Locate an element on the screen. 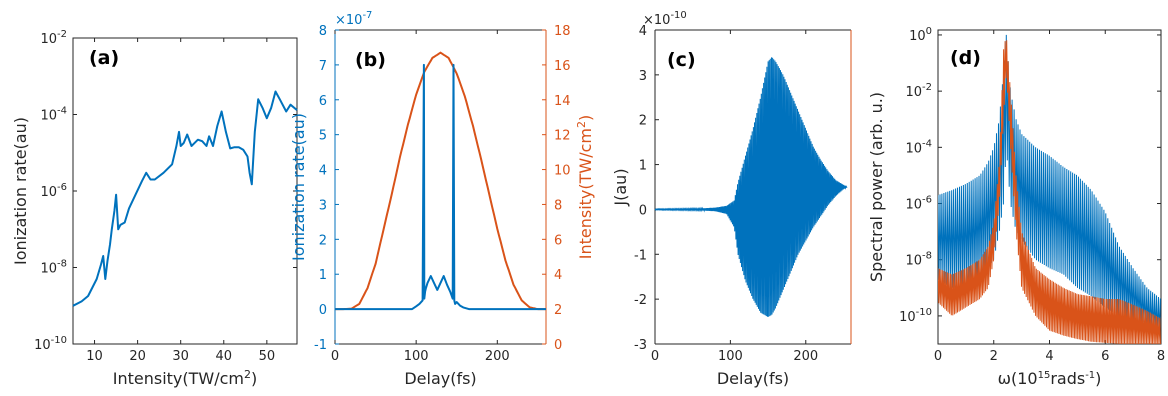  y-tick-label: -1 is located at coordinates (640, 255).